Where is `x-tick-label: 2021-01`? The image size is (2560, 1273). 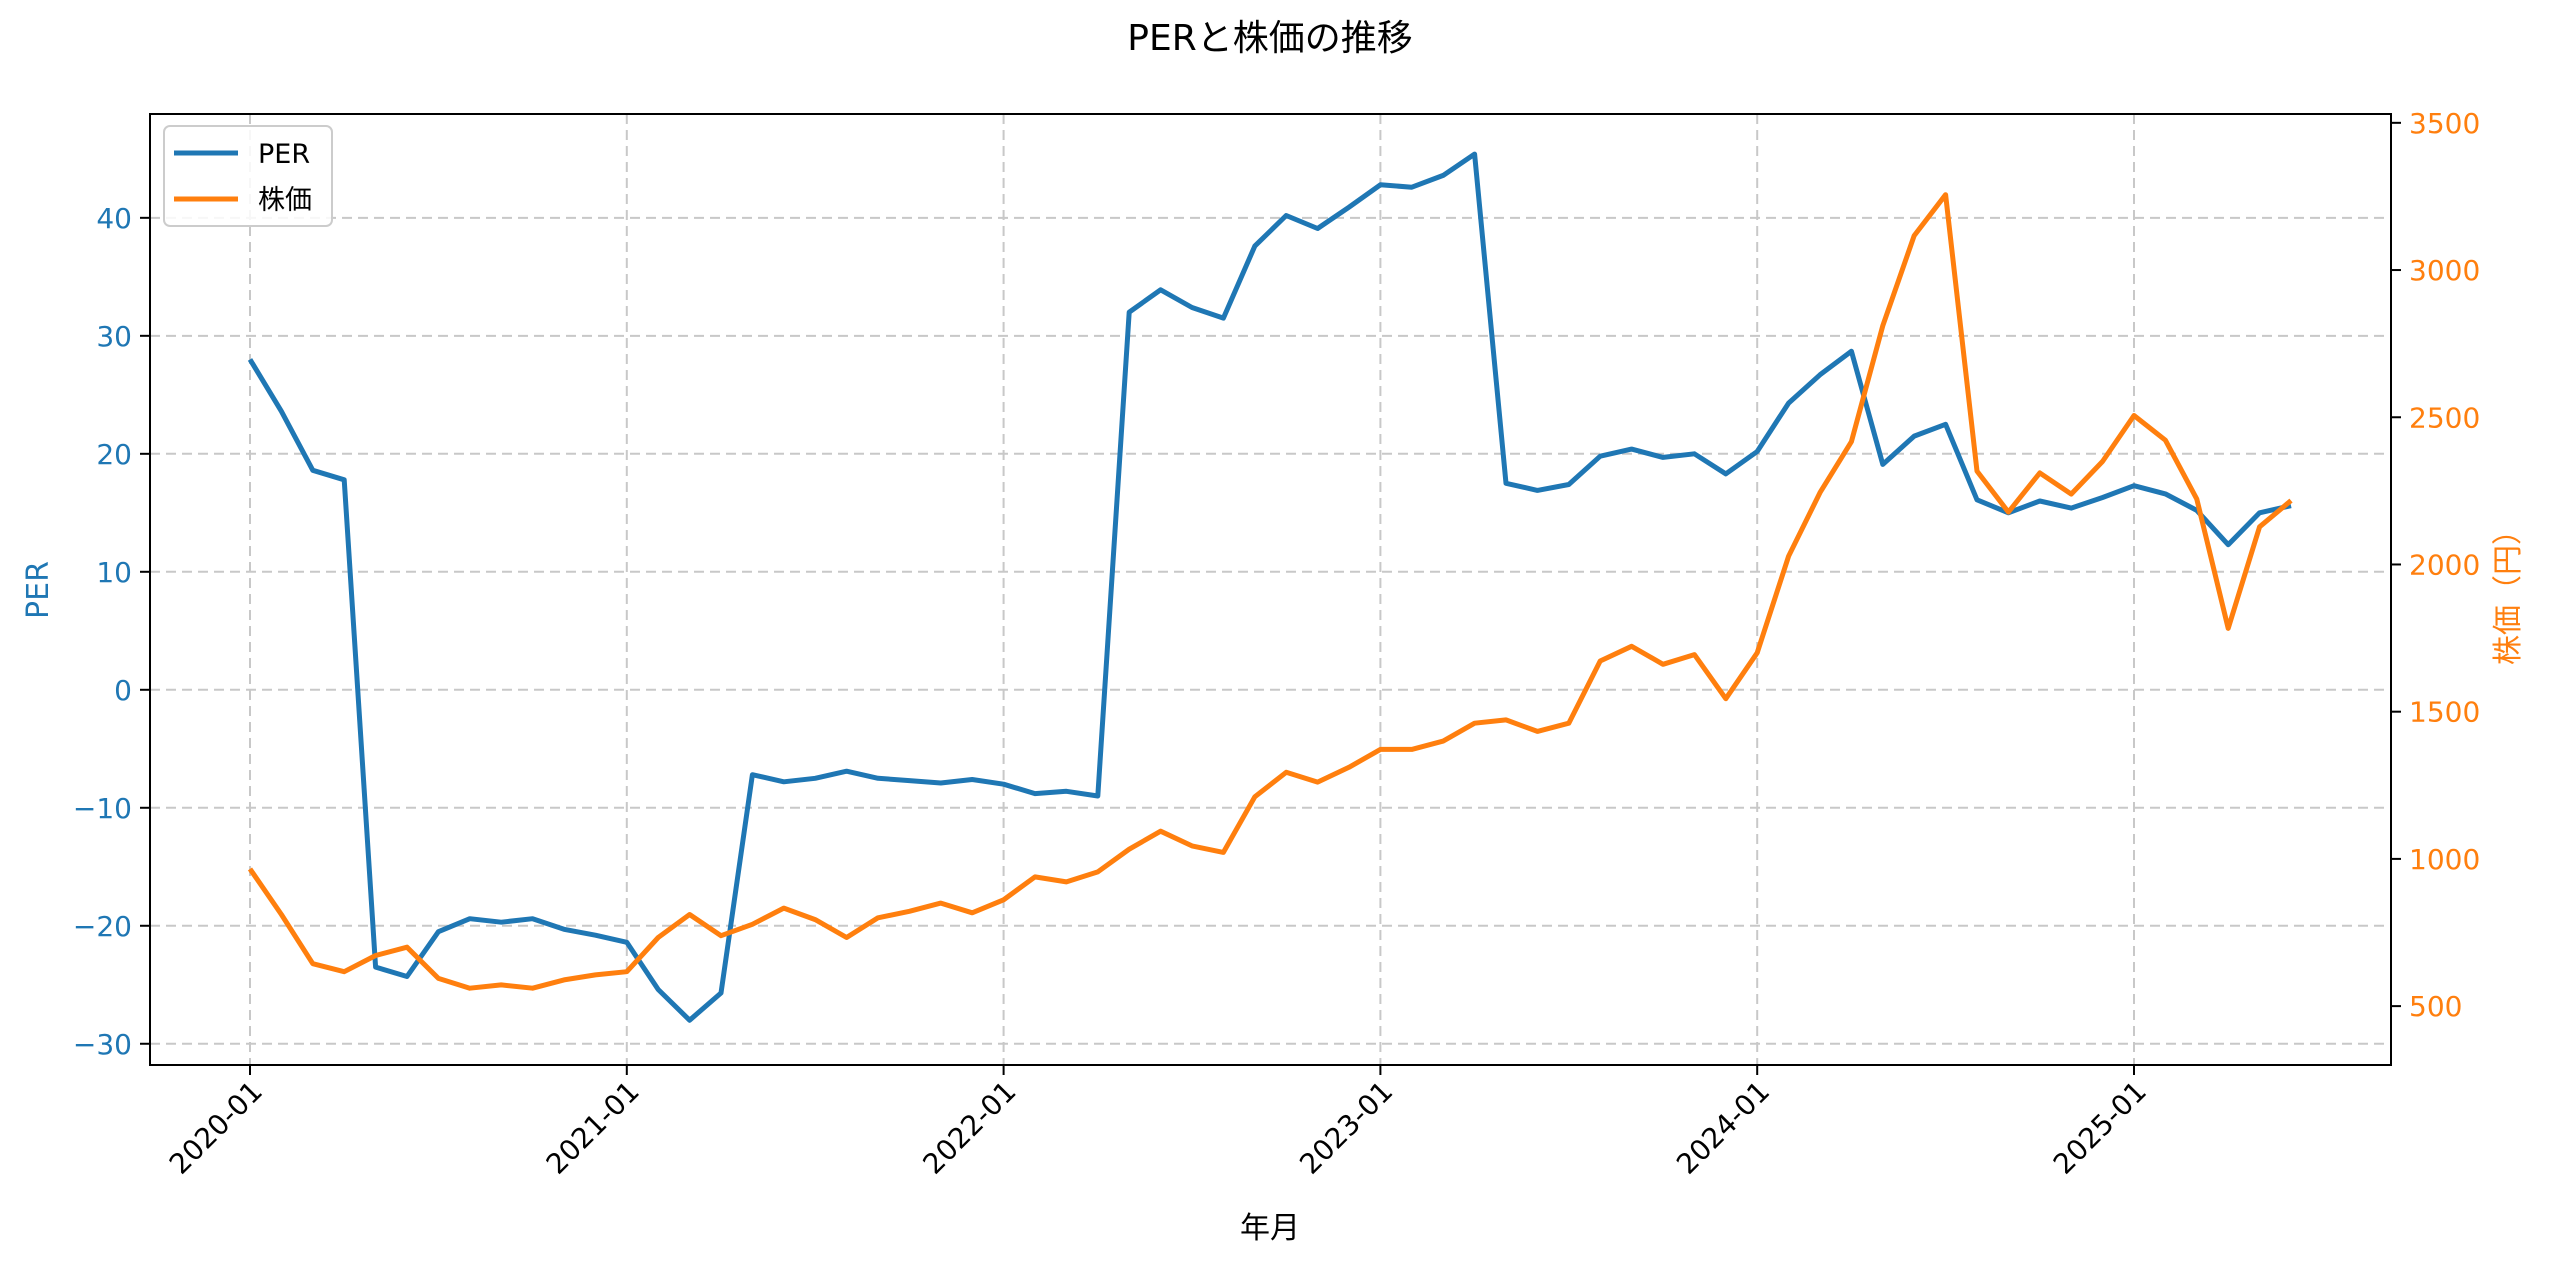 x-tick-label: 2021-01 is located at coordinates (593, 1128).